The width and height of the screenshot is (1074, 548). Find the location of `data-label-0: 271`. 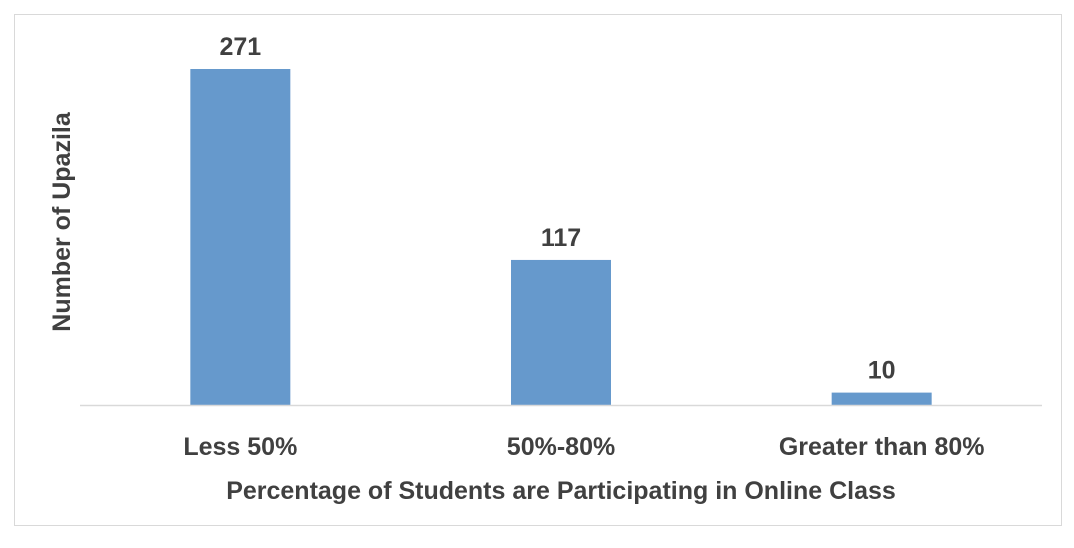

data-label-0: 271 is located at coordinates (240, 47).